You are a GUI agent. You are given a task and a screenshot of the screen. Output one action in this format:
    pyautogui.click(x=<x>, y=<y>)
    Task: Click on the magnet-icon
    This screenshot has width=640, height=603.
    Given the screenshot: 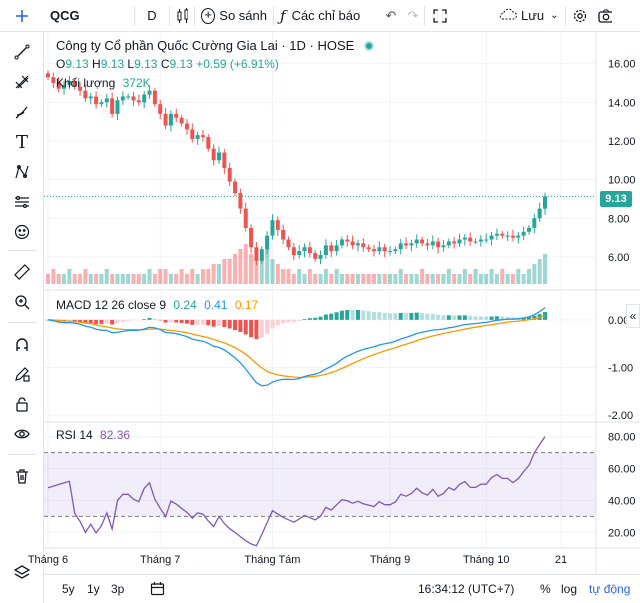 What is the action you would take?
    pyautogui.click(x=22, y=344)
    